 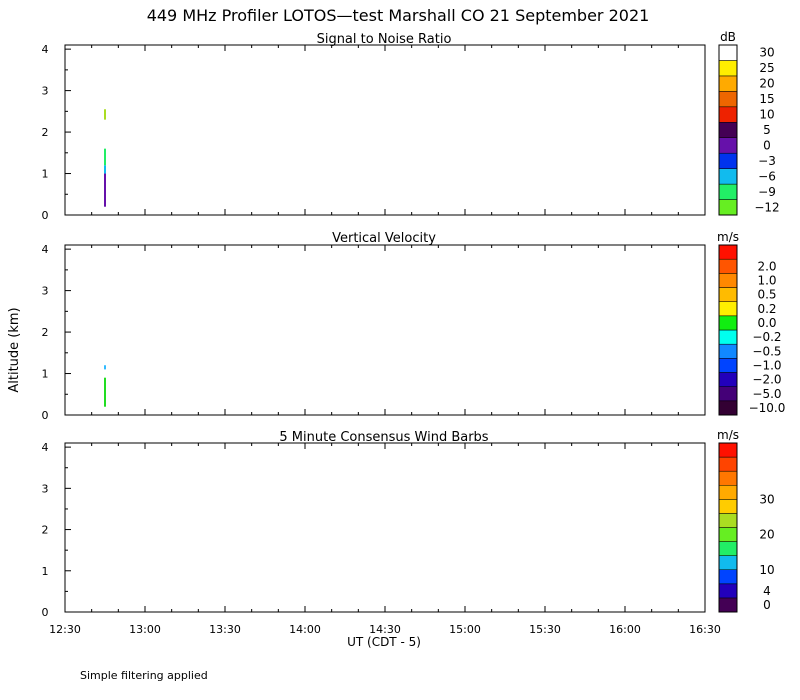 What do you see at coordinates (766, 323) in the screenshot?
I see `colorbar-label: 0.0` at bounding box center [766, 323].